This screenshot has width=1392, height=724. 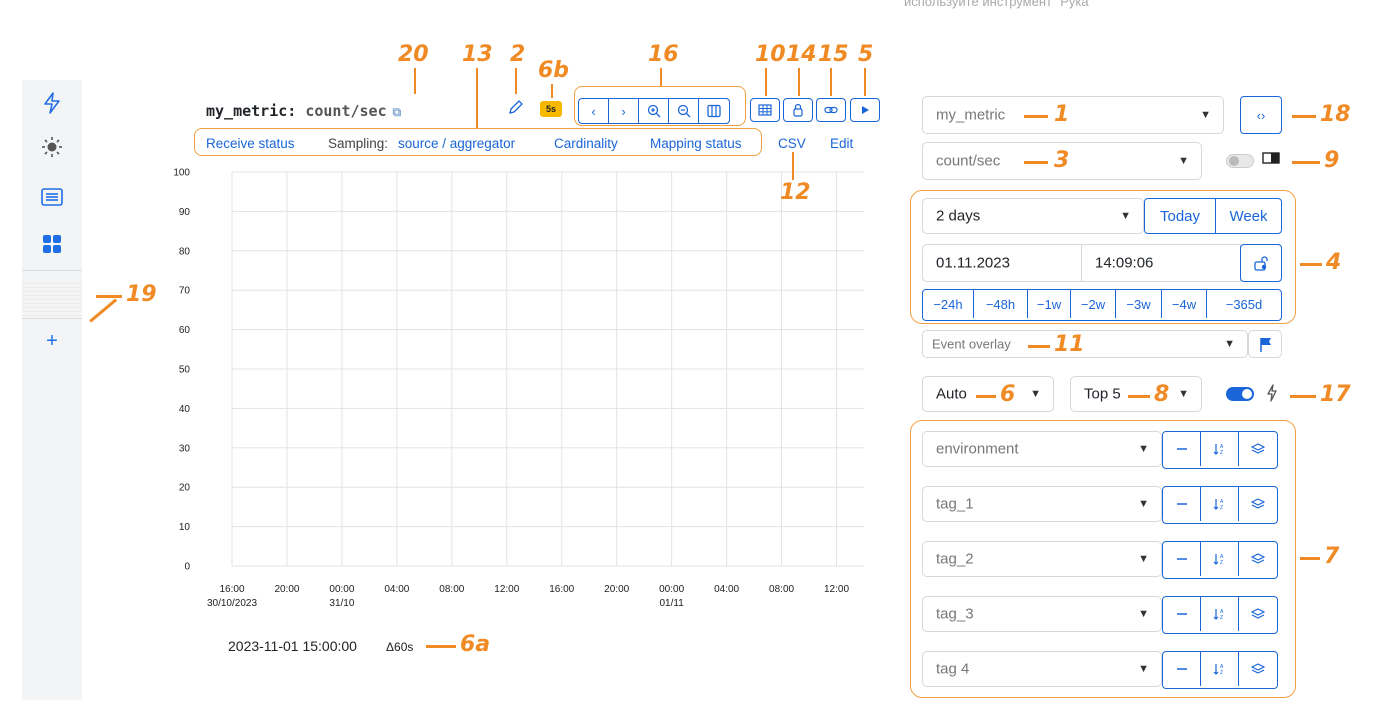 I want to click on tag-select: tag_2 ▼, so click(x=1042, y=559).